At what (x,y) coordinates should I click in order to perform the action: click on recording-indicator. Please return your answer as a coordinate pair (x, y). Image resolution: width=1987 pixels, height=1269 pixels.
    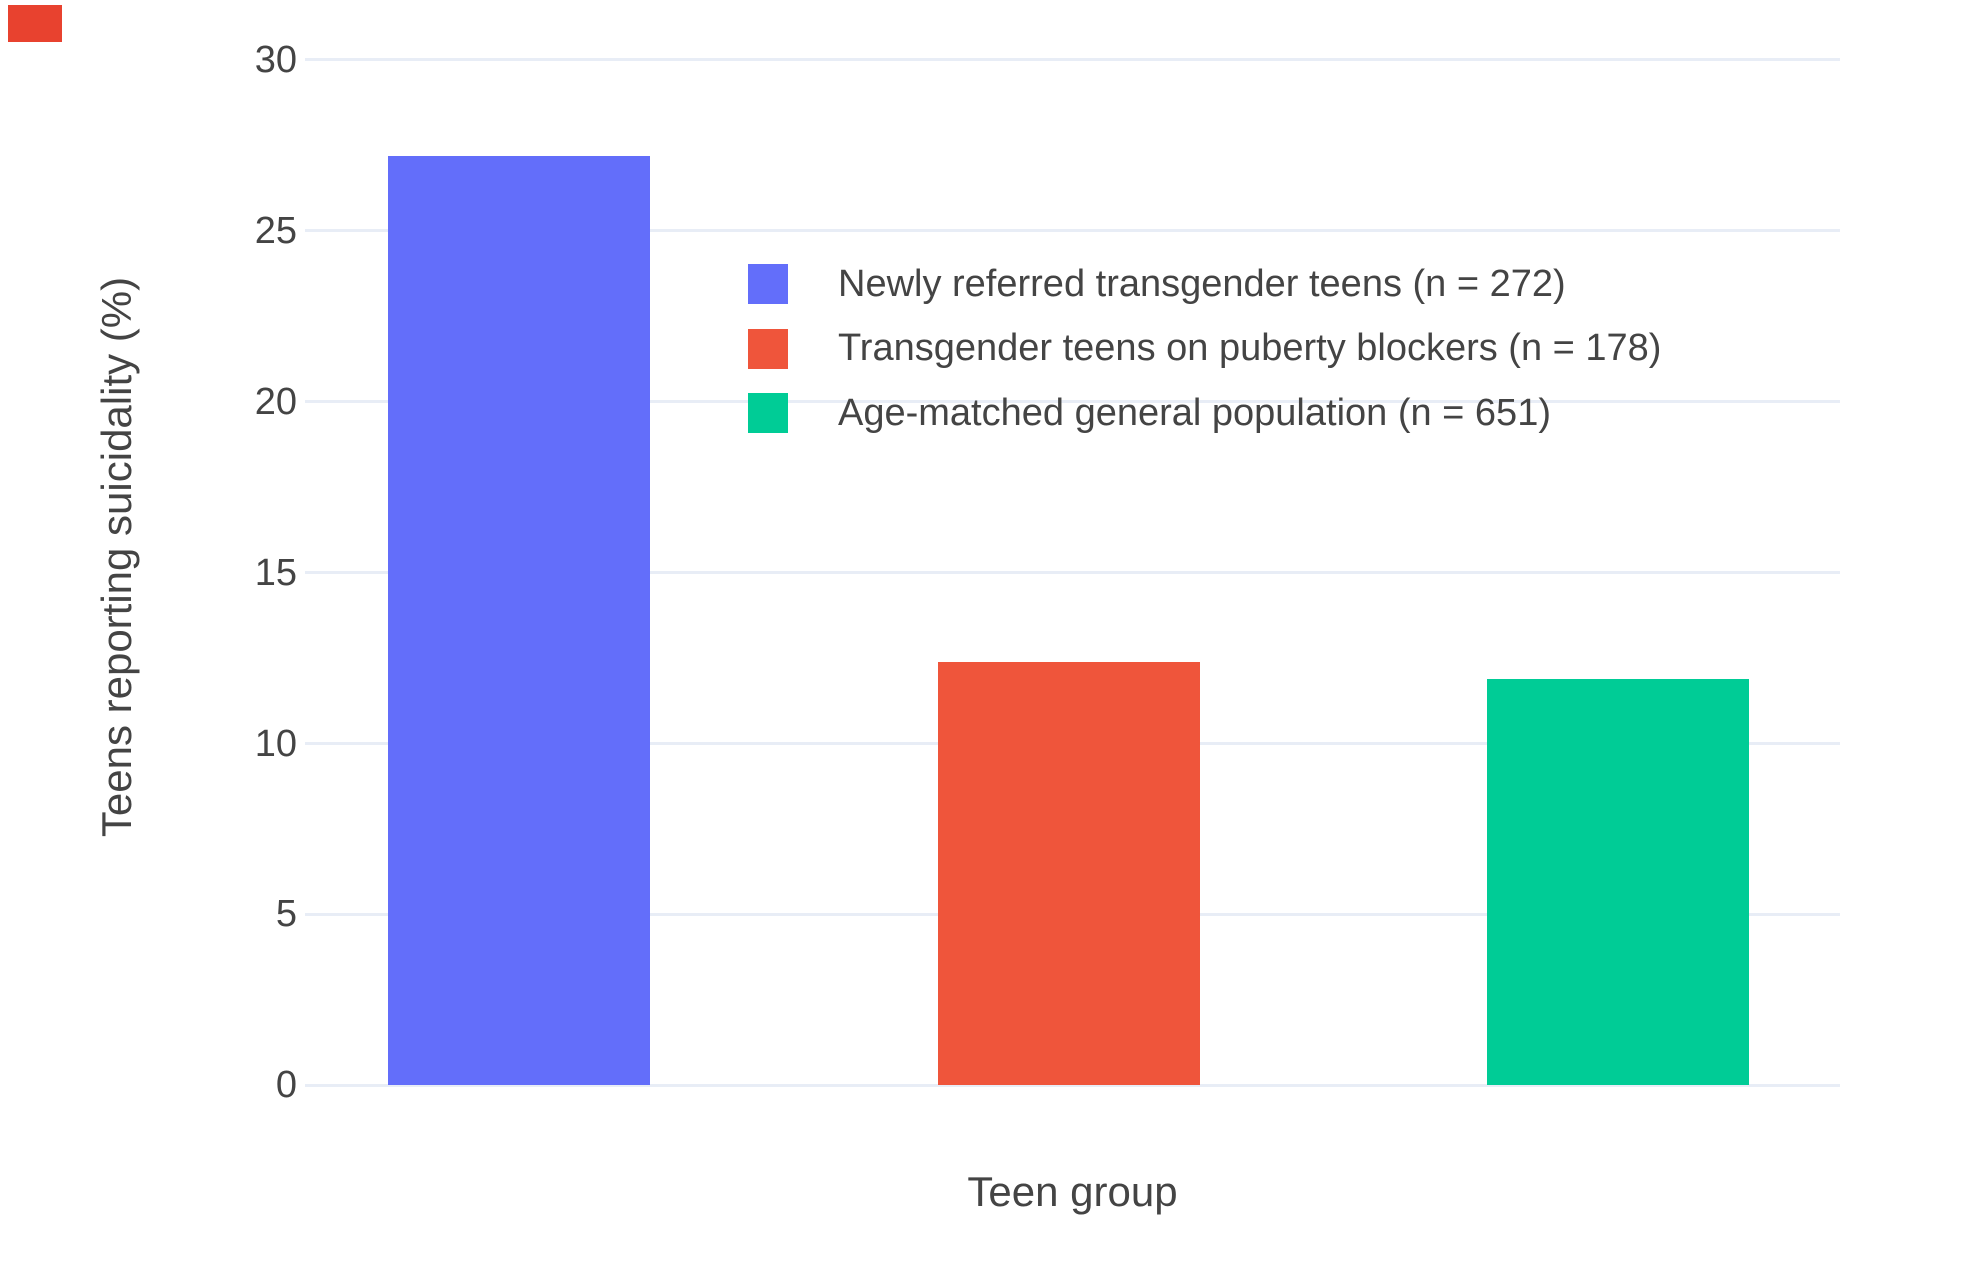
    Looking at the image, I should click on (35, 23).